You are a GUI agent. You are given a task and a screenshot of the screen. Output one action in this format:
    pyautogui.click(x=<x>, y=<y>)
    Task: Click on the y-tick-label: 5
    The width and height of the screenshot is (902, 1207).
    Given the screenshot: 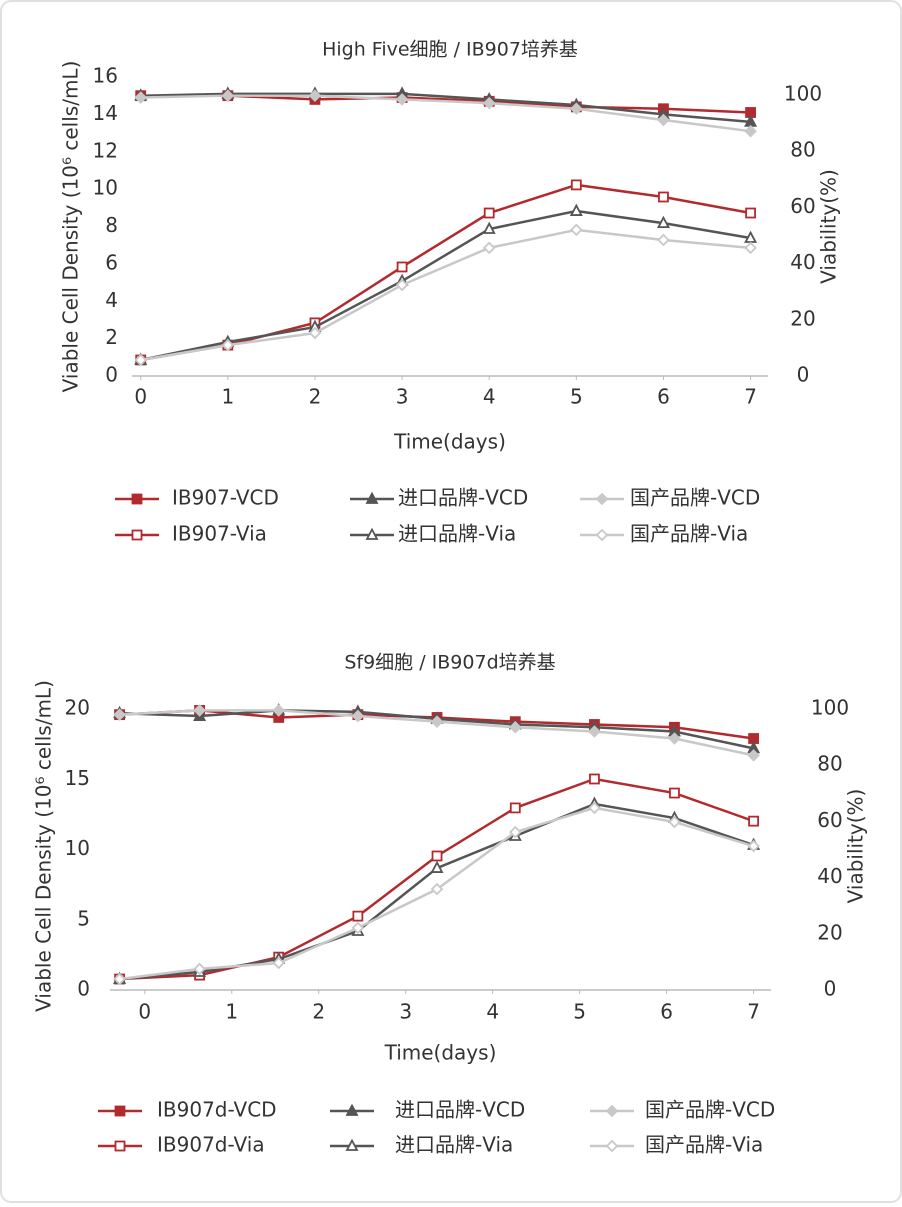 What is the action you would take?
    pyautogui.click(x=83, y=918)
    